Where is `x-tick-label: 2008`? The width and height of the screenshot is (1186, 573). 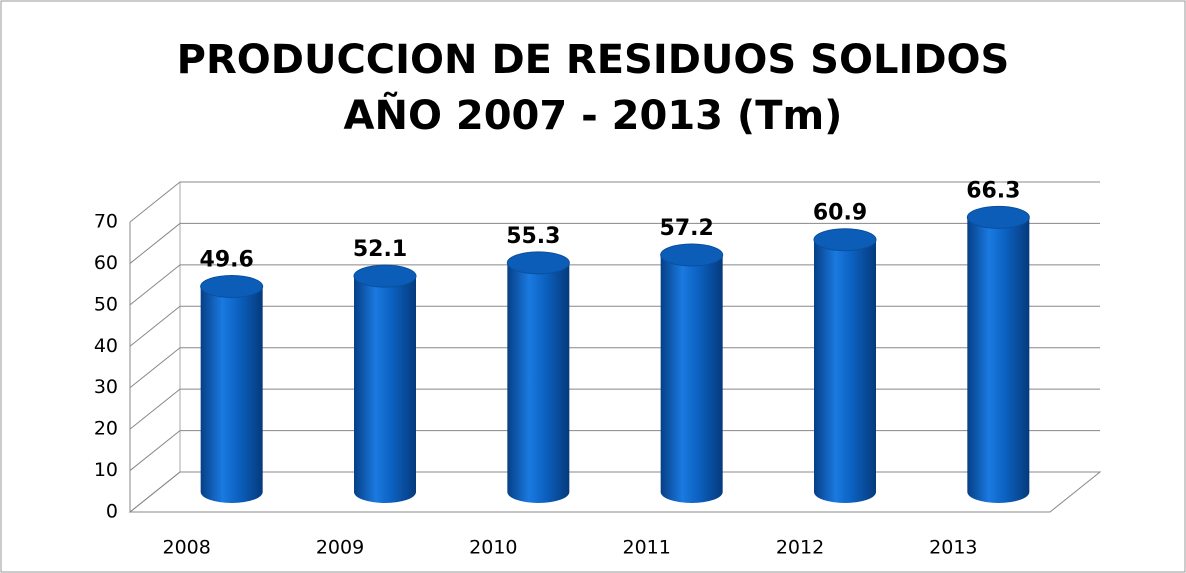
x-tick-label: 2008 is located at coordinates (186, 548).